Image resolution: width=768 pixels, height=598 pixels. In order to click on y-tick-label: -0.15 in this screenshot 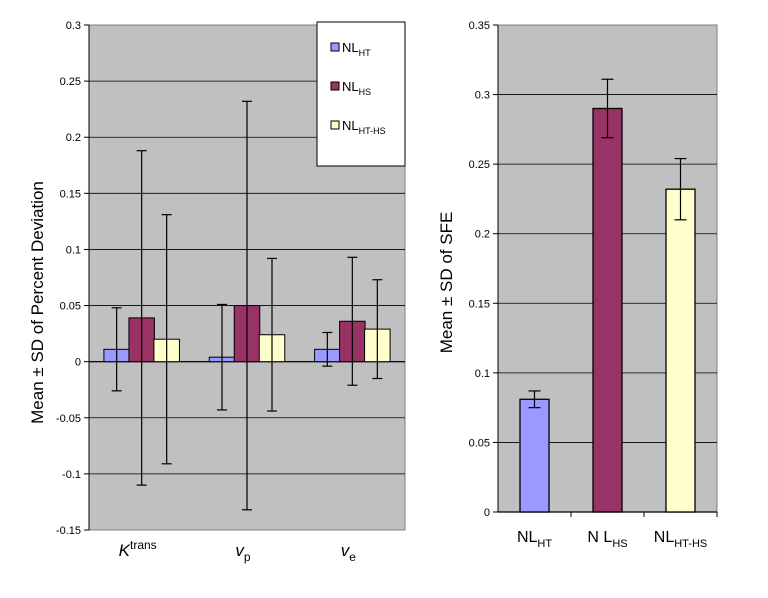, I will do `click(68, 531)`.